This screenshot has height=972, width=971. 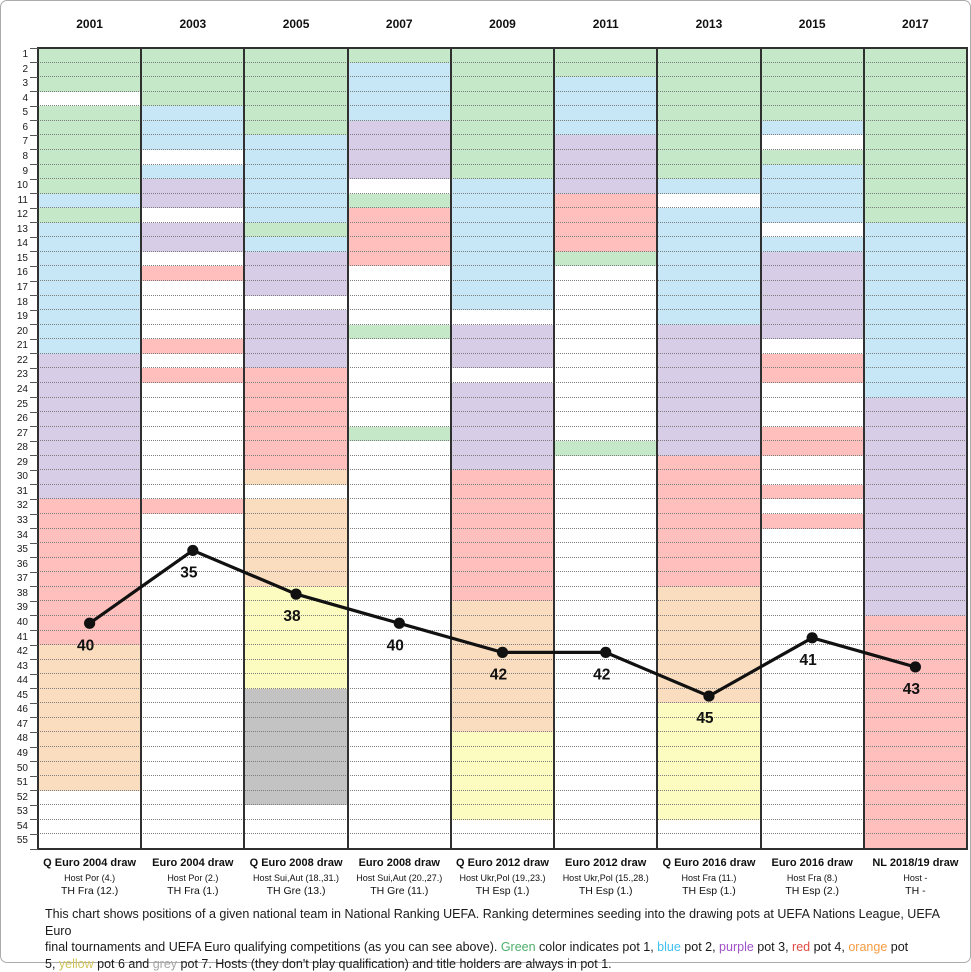 I want to click on row-number-label: 9, so click(x=25, y=171).